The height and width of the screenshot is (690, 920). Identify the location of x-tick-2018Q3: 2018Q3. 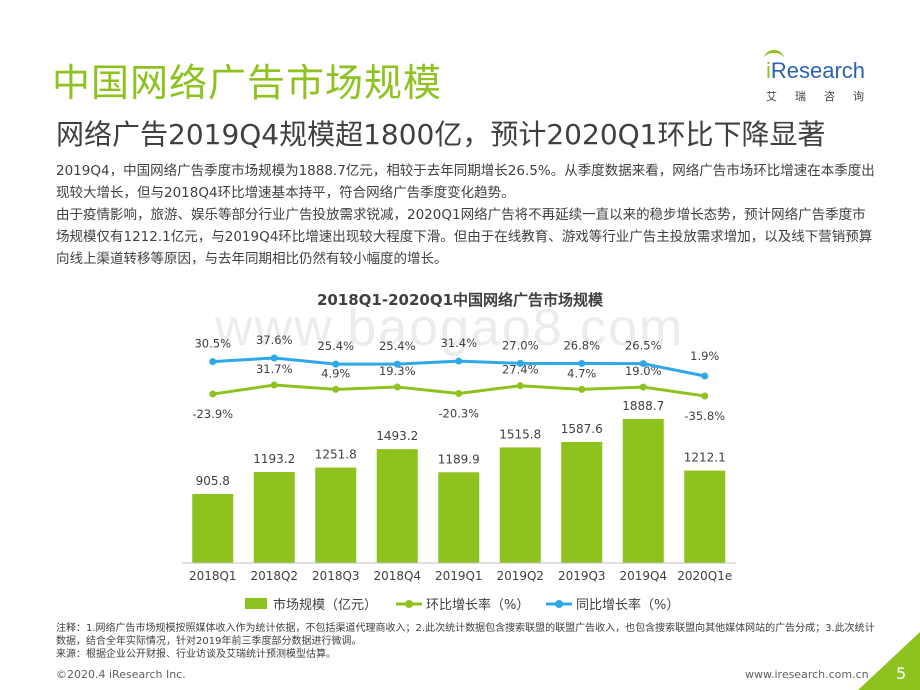
(336, 576).